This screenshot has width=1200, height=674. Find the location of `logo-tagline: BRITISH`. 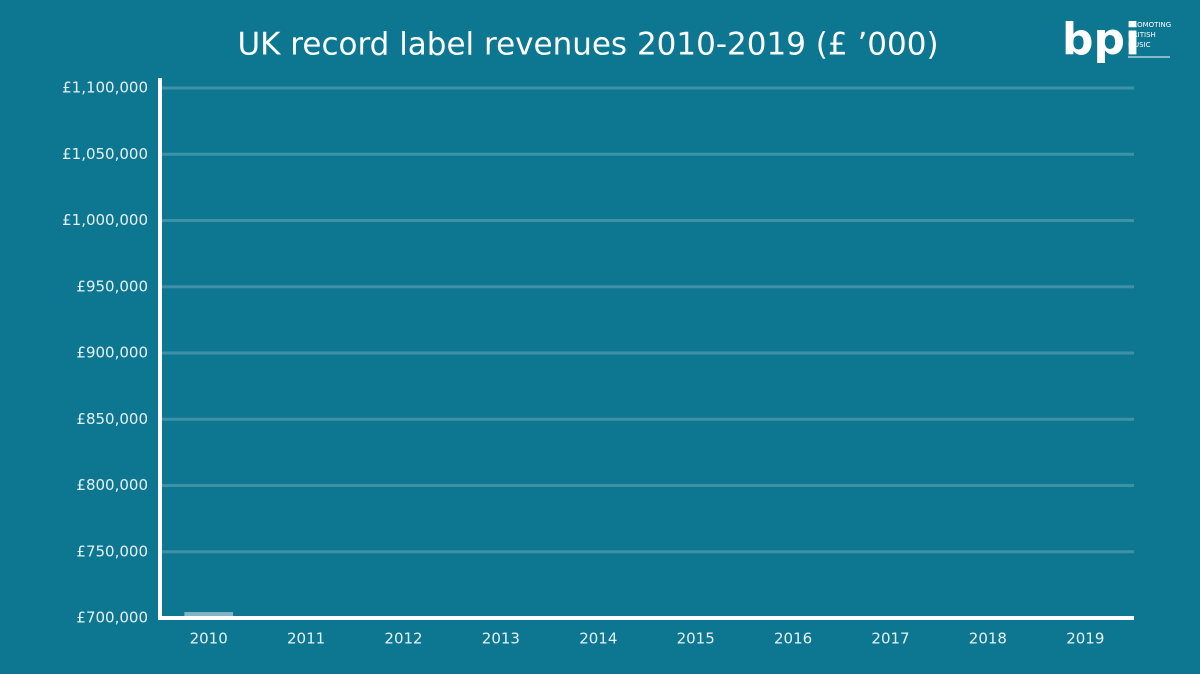

logo-tagline: BRITISH is located at coordinates (1142, 35).